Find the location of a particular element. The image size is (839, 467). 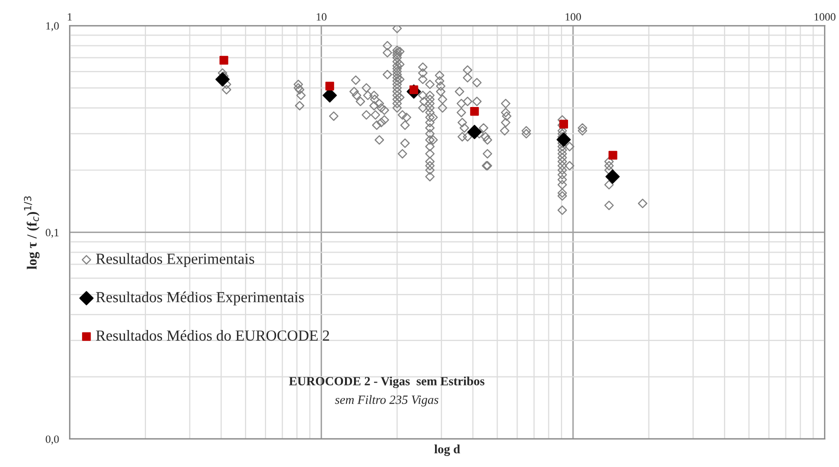

x-axis-title: log d is located at coordinates (447, 450).